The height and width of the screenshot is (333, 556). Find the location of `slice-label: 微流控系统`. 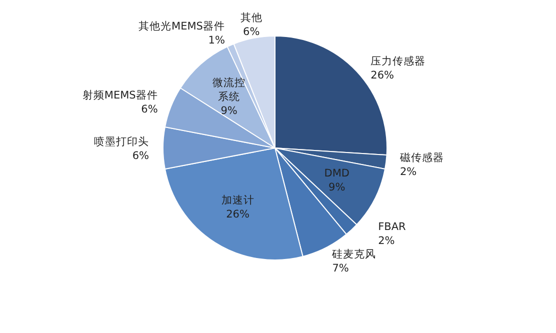

slice-label: 微流控系统 is located at coordinates (229, 89).